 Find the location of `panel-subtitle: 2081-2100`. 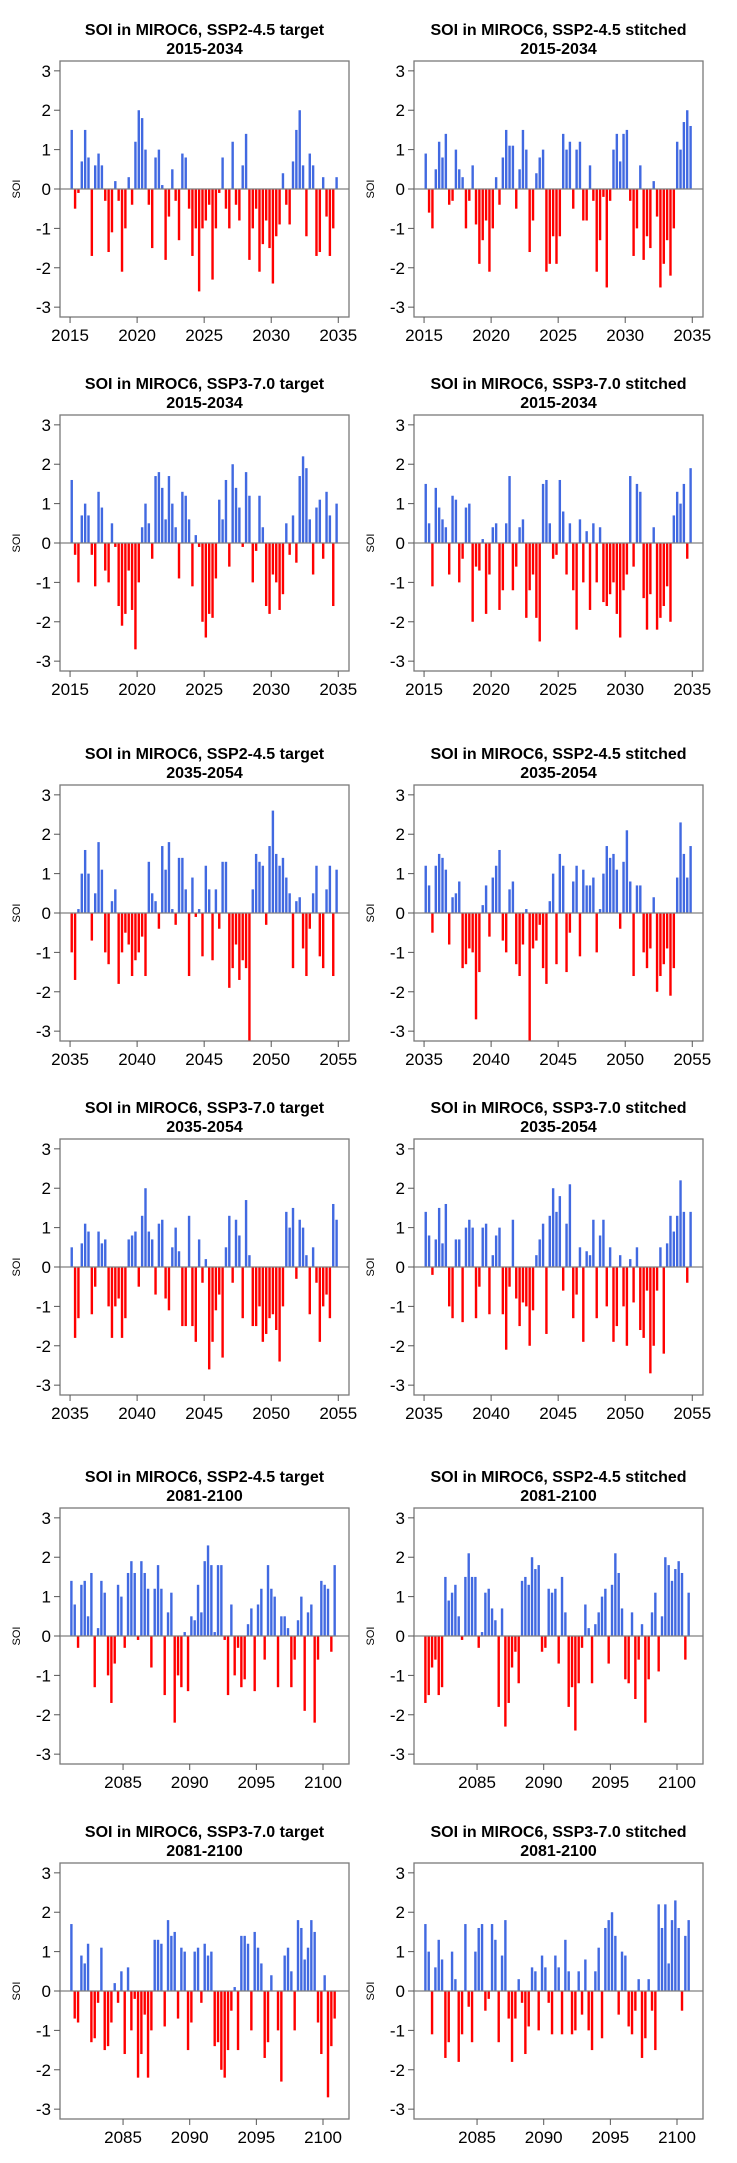

panel-subtitle: 2081-2100 is located at coordinates (204, 1496).